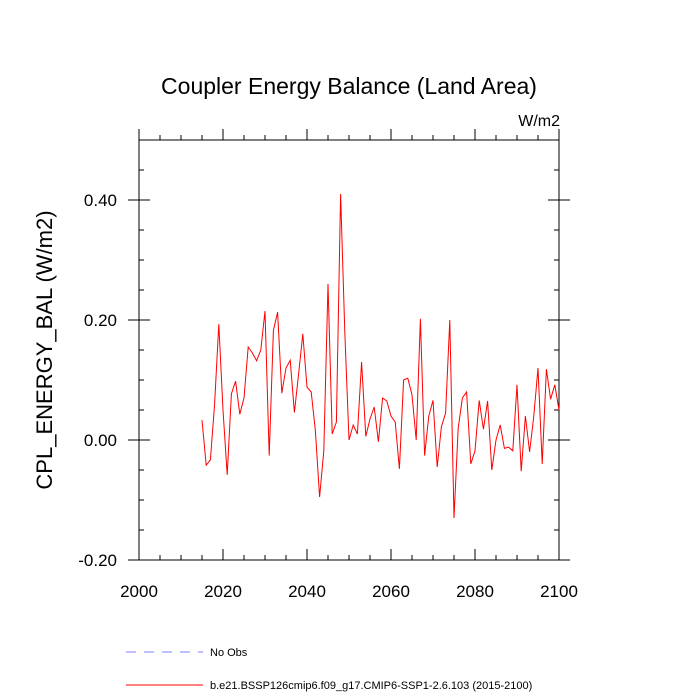  I want to click on units-label: W/m2, so click(539, 121).